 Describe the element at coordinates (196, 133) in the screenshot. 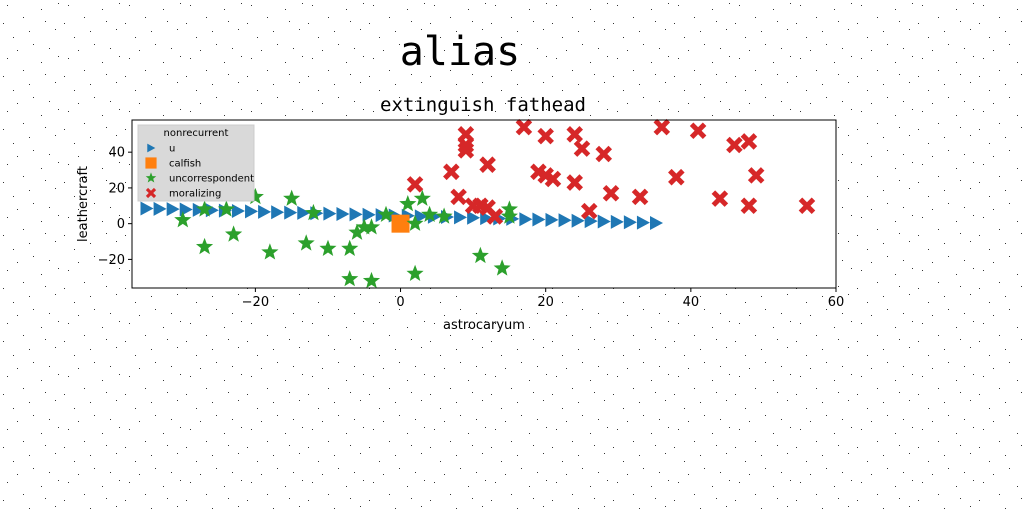

I see `legend-title: nonrecurrent` at that location.